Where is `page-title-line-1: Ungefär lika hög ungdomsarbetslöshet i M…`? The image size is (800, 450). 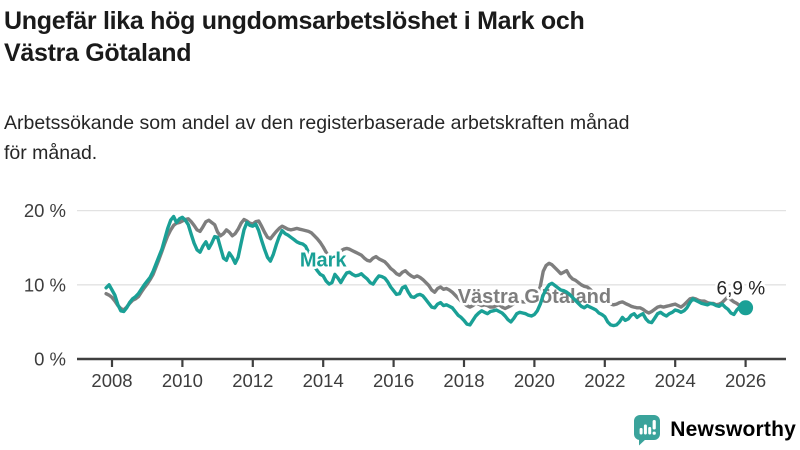
page-title-line-1: Ungefär lika hög ungdomsarbetslöshet i M… is located at coordinates (294, 21).